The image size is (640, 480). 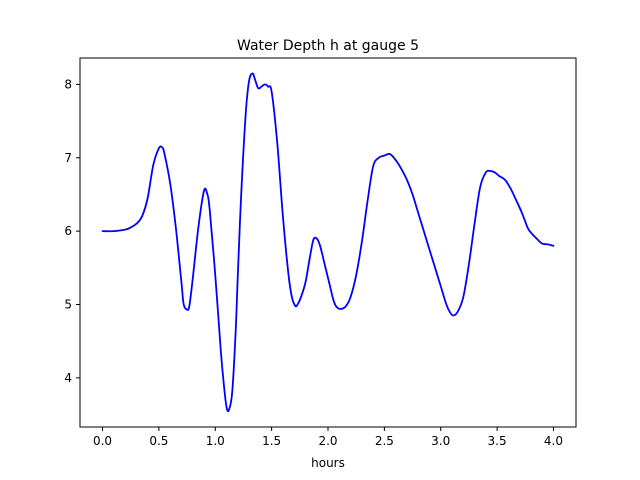 What do you see at coordinates (215, 441) in the screenshot?
I see `x-tick-label: 1.0` at bounding box center [215, 441].